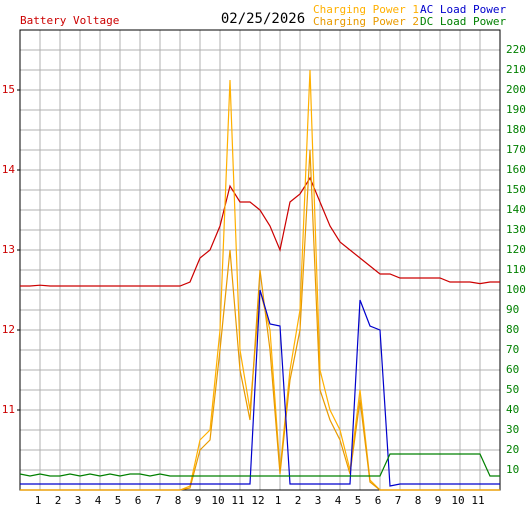  What do you see at coordinates (516, 269) in the screenshot?
I see `y2-tick-label: 110` at bounding box center [516, 269].